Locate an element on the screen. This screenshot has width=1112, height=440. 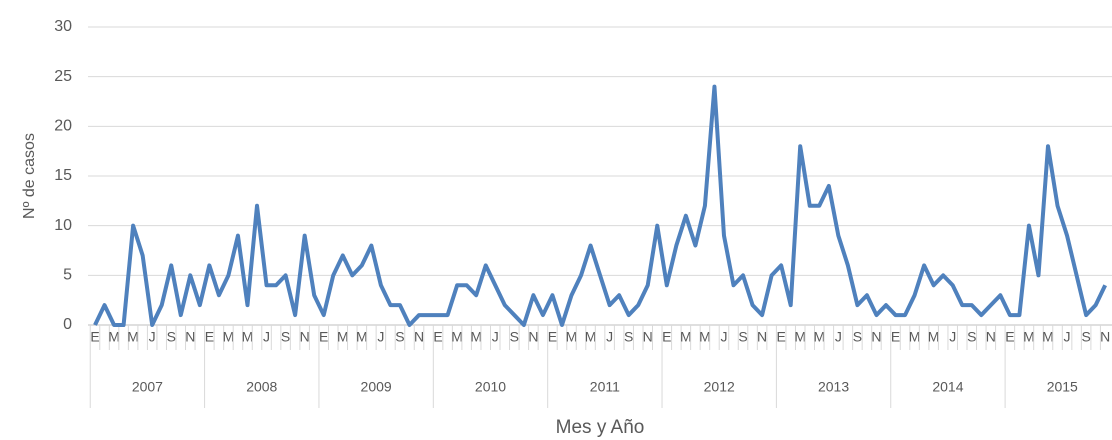
year-label: 2010 is located at coordinates (490, 387).